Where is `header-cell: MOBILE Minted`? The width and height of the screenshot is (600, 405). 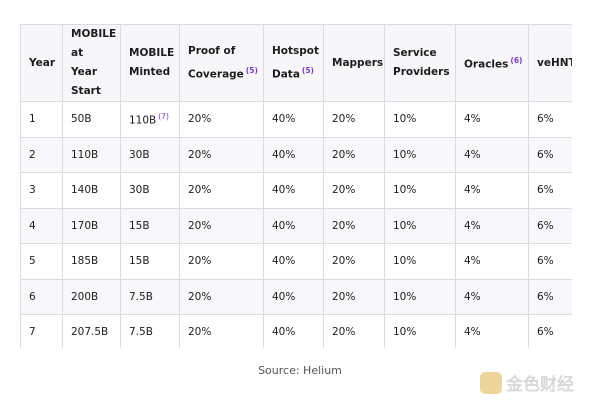
header-cell: MOBILE Minted is located at coordinates (150, 63).